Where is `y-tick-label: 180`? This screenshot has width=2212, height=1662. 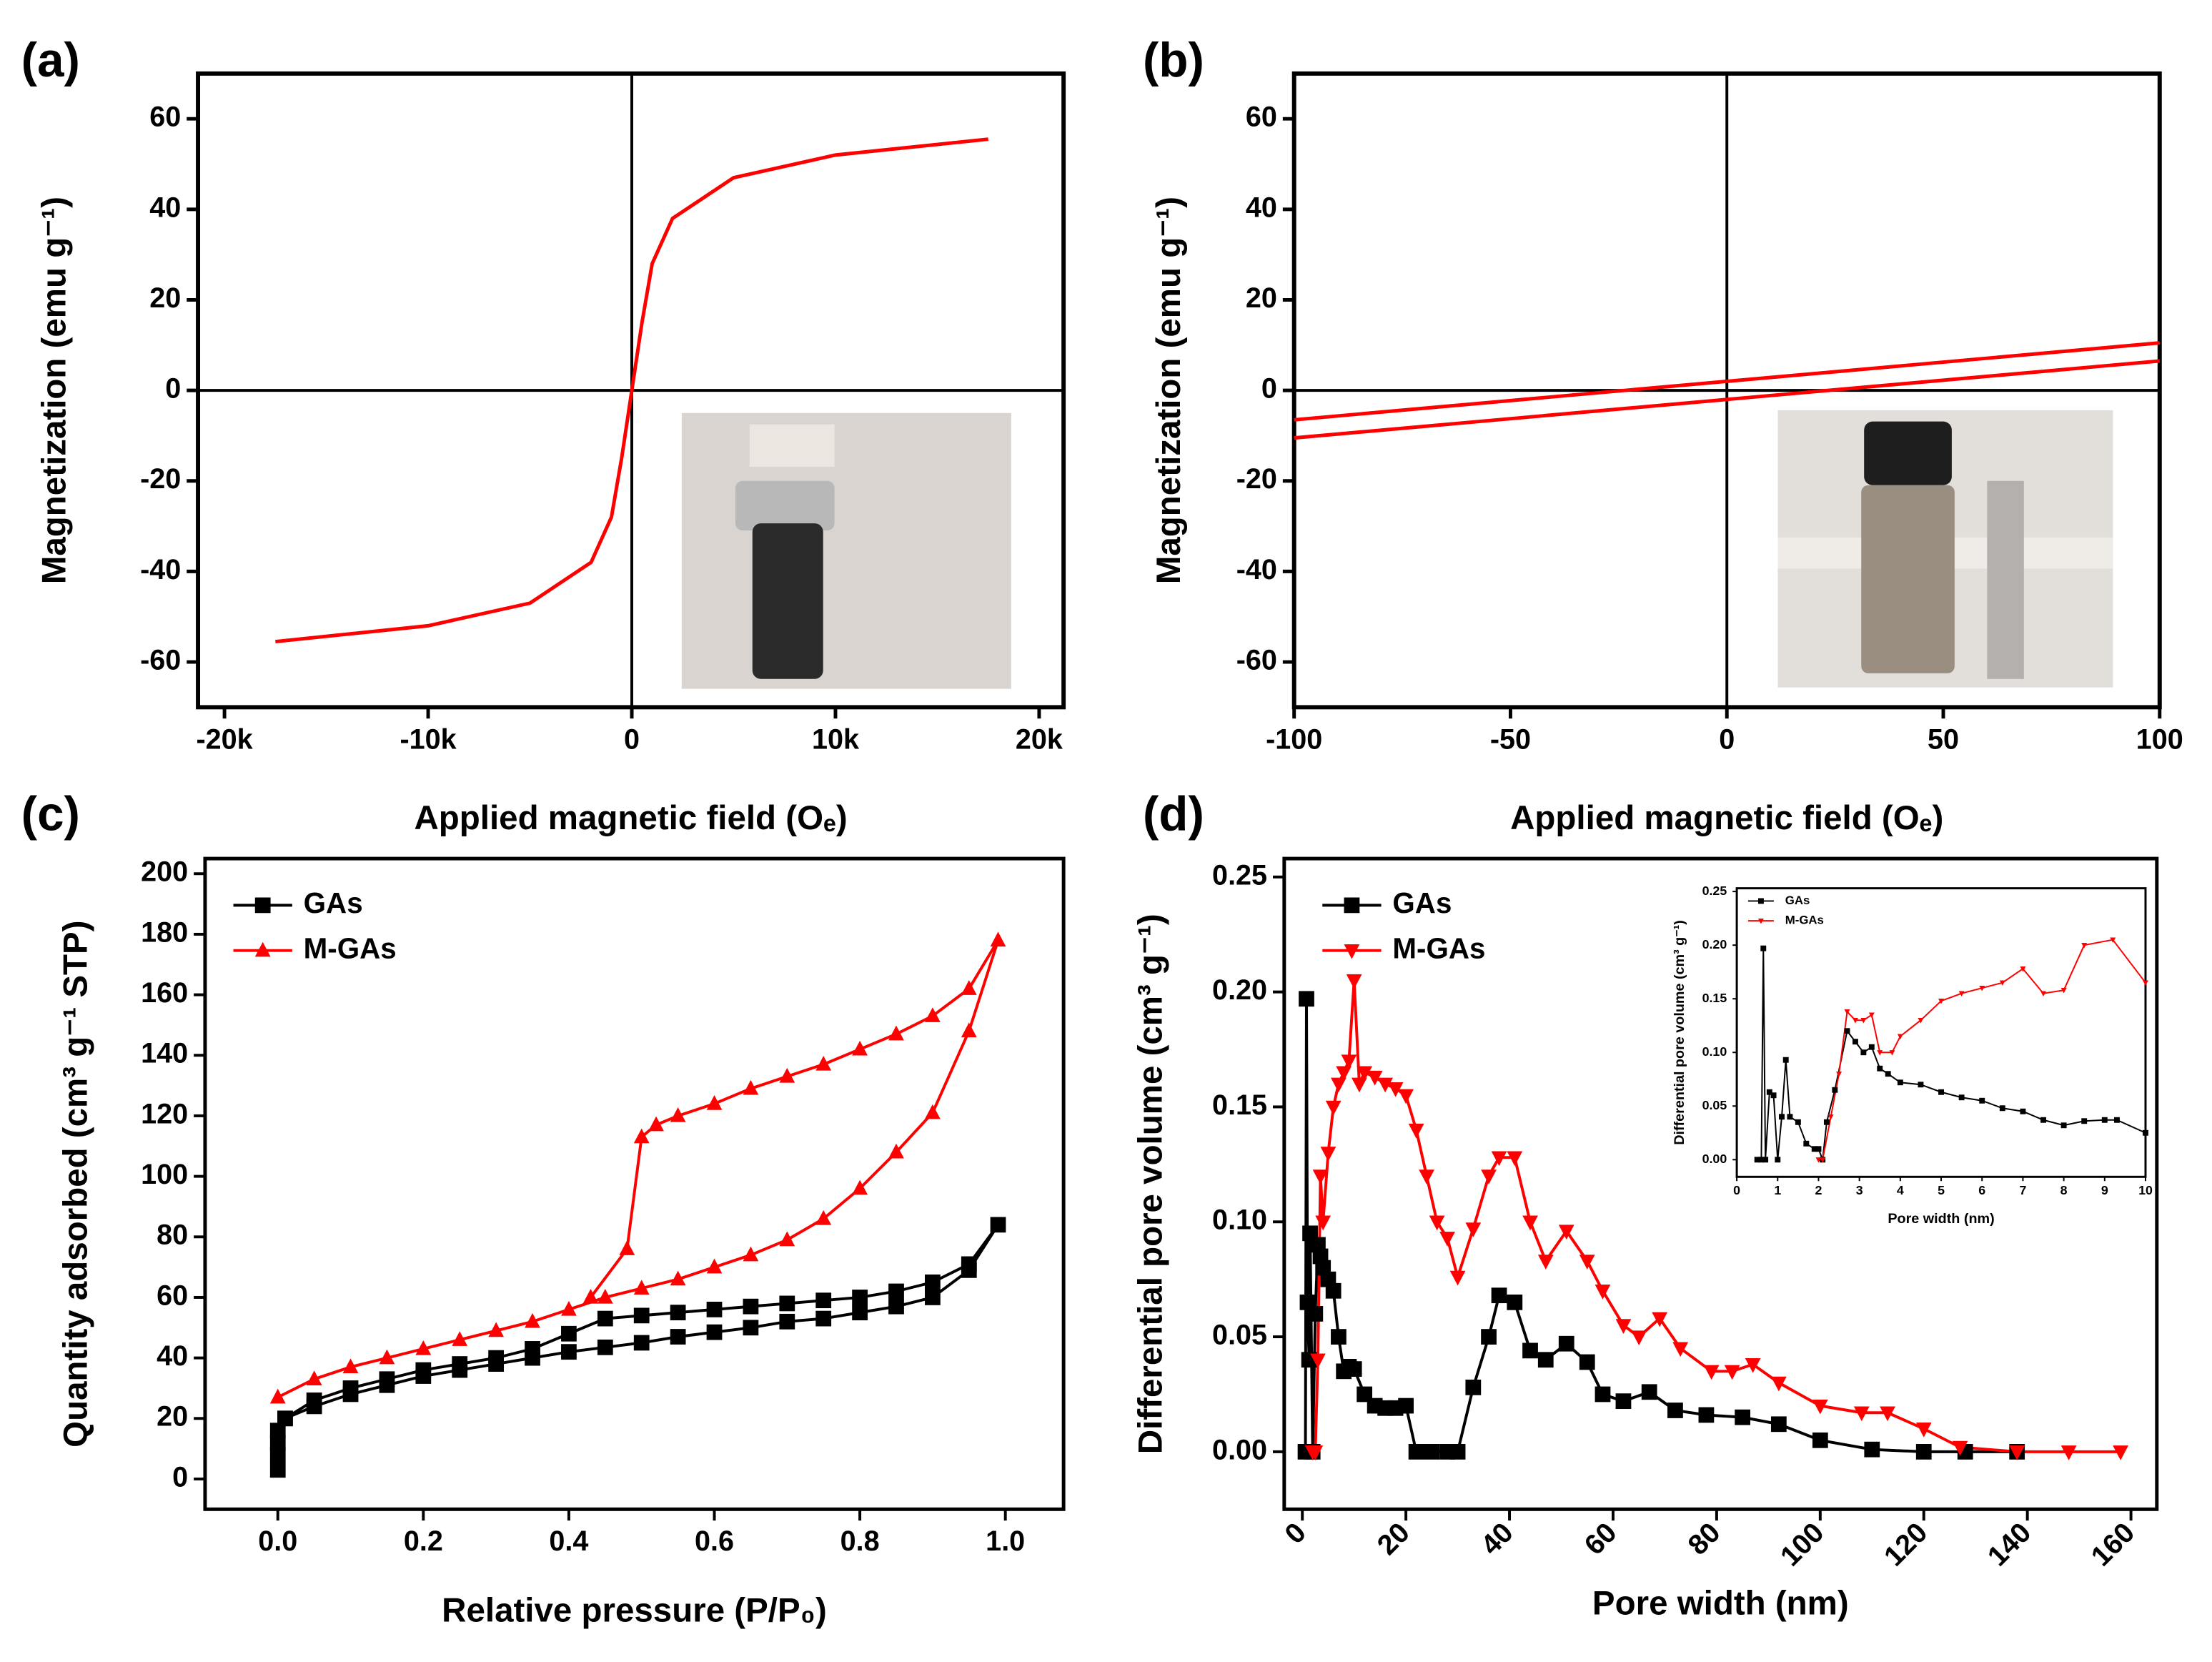 y-tick-label: 180 is located at coordinates (164, 932).